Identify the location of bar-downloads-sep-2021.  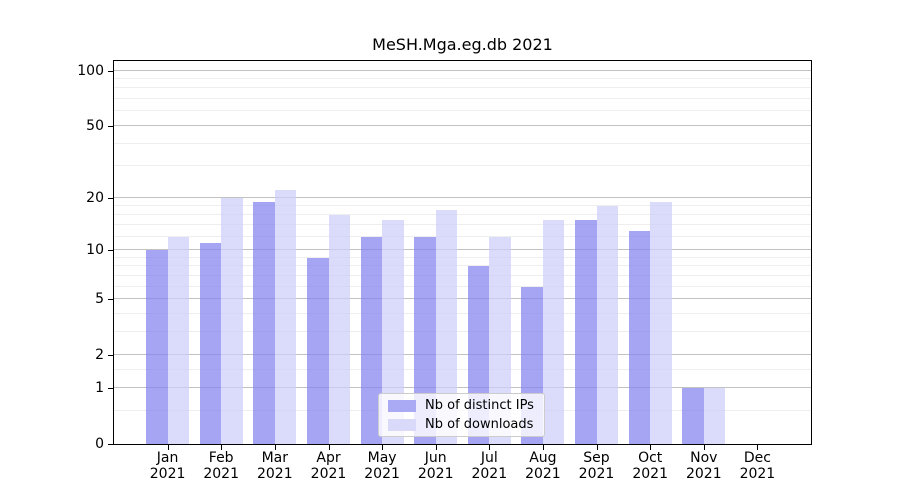
(607, 324).